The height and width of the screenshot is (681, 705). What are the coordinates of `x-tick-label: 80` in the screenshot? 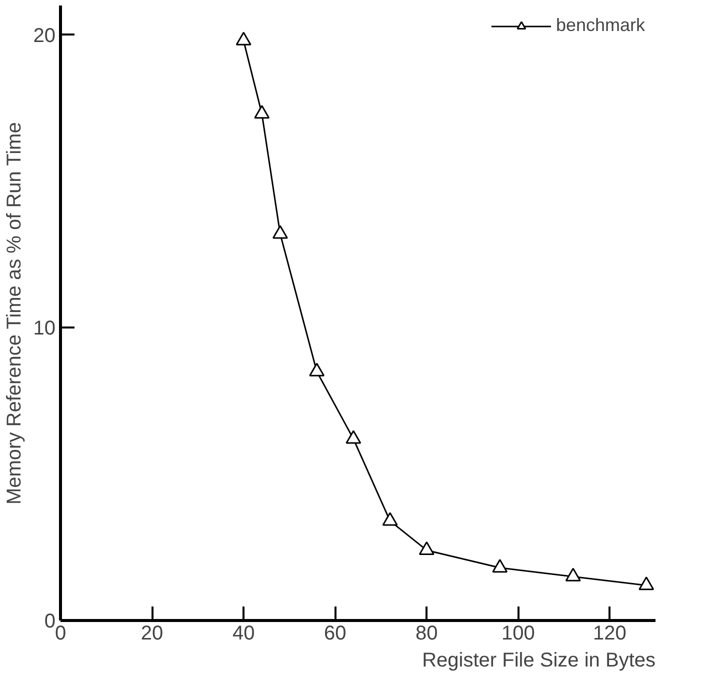 It's located at (427, 633).